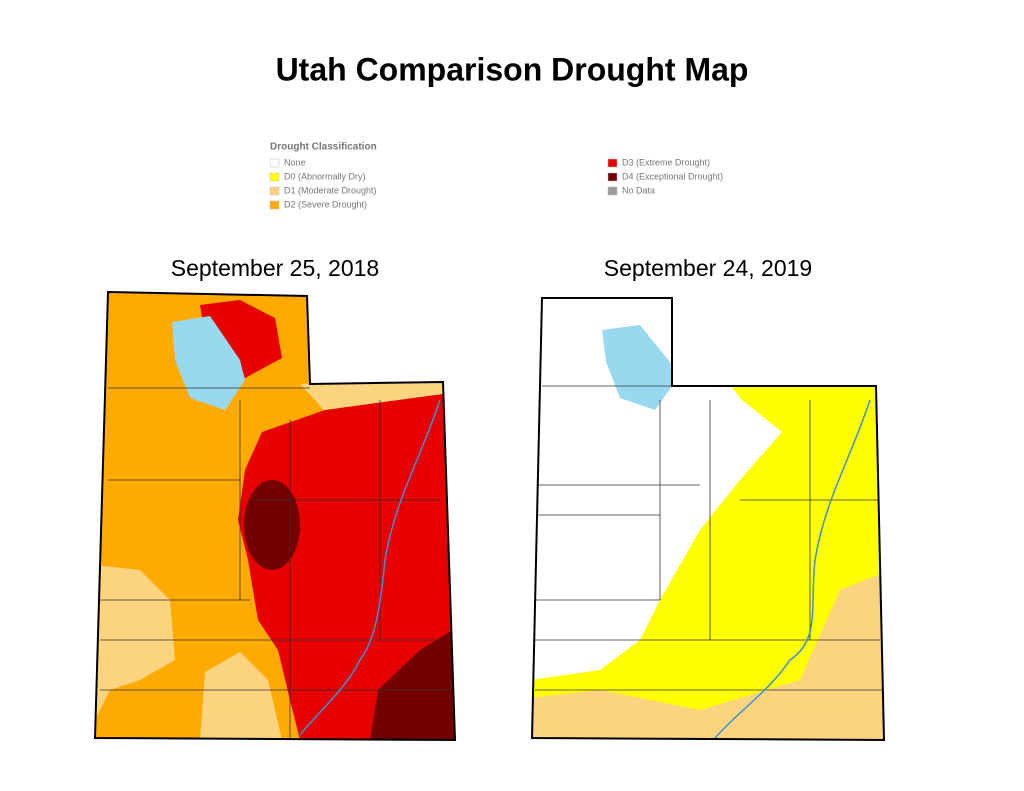 This screenshot has height=791, width=1024. I want to click on legend-label: D0 (Abnormally Dry), so click(325, 176).